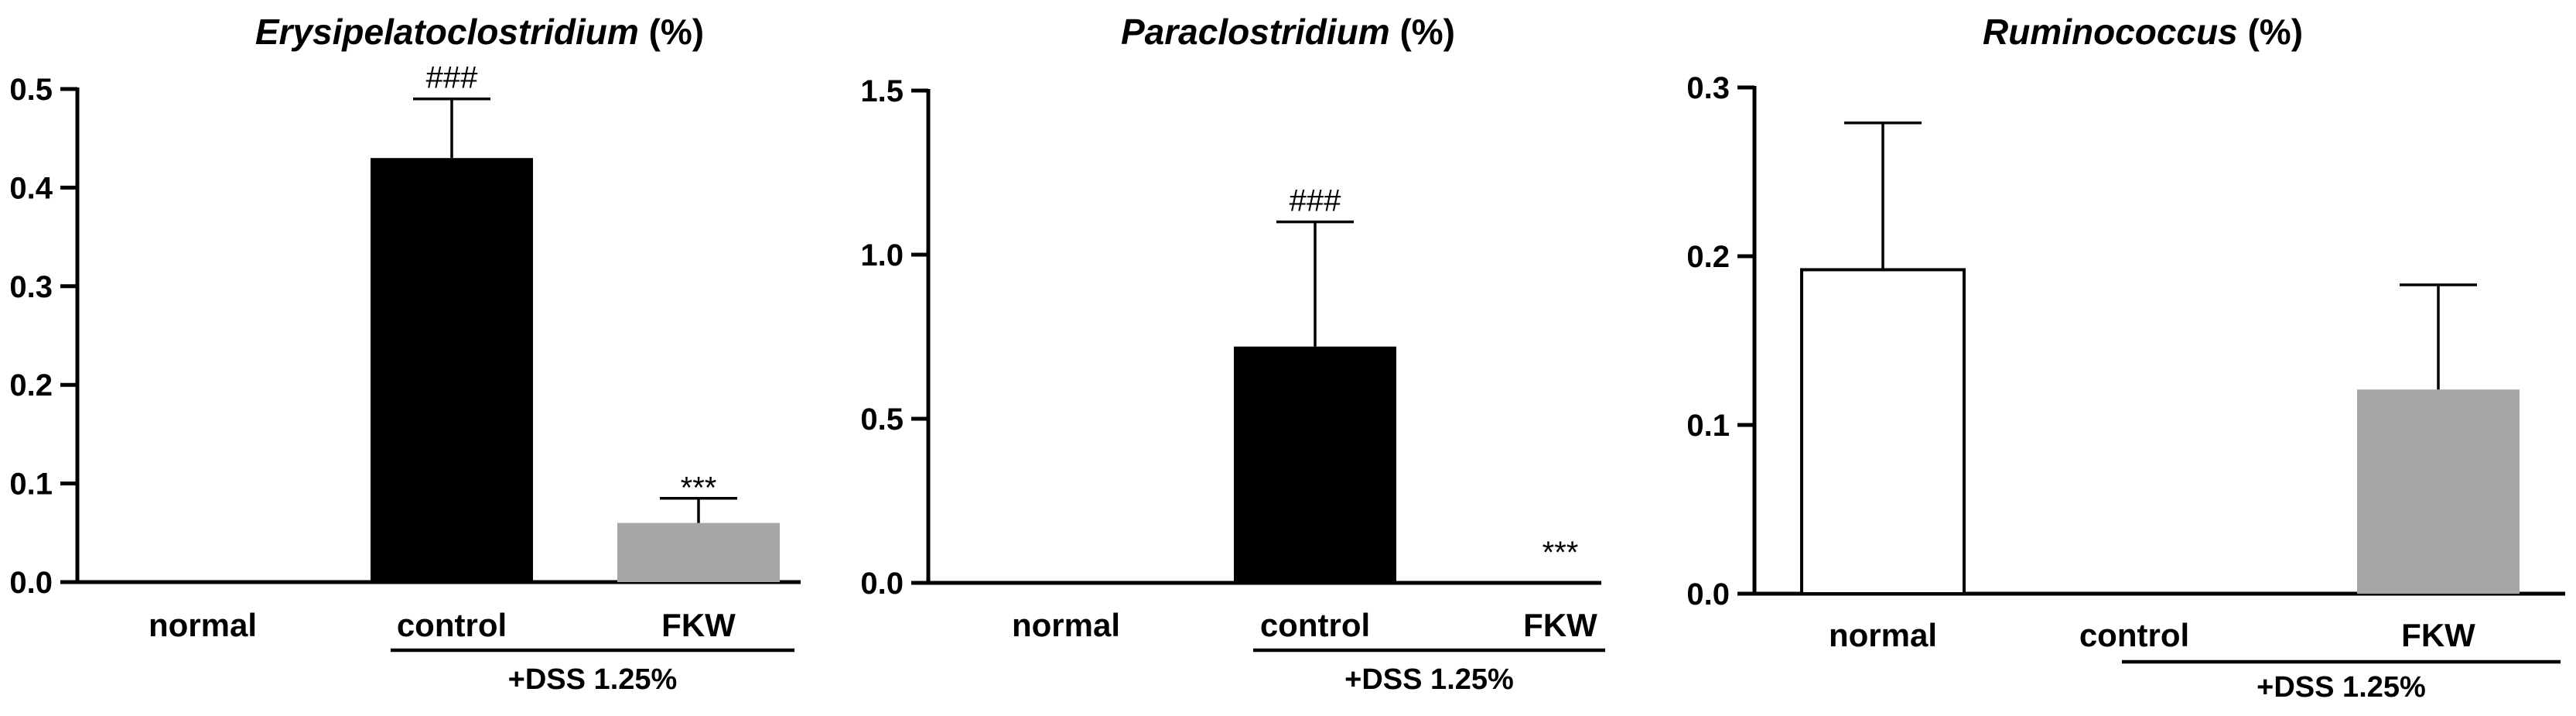  Describe the element at coordinates (882, 91) in the screenshot. I see `y-tick-label: 1.5` at that location.